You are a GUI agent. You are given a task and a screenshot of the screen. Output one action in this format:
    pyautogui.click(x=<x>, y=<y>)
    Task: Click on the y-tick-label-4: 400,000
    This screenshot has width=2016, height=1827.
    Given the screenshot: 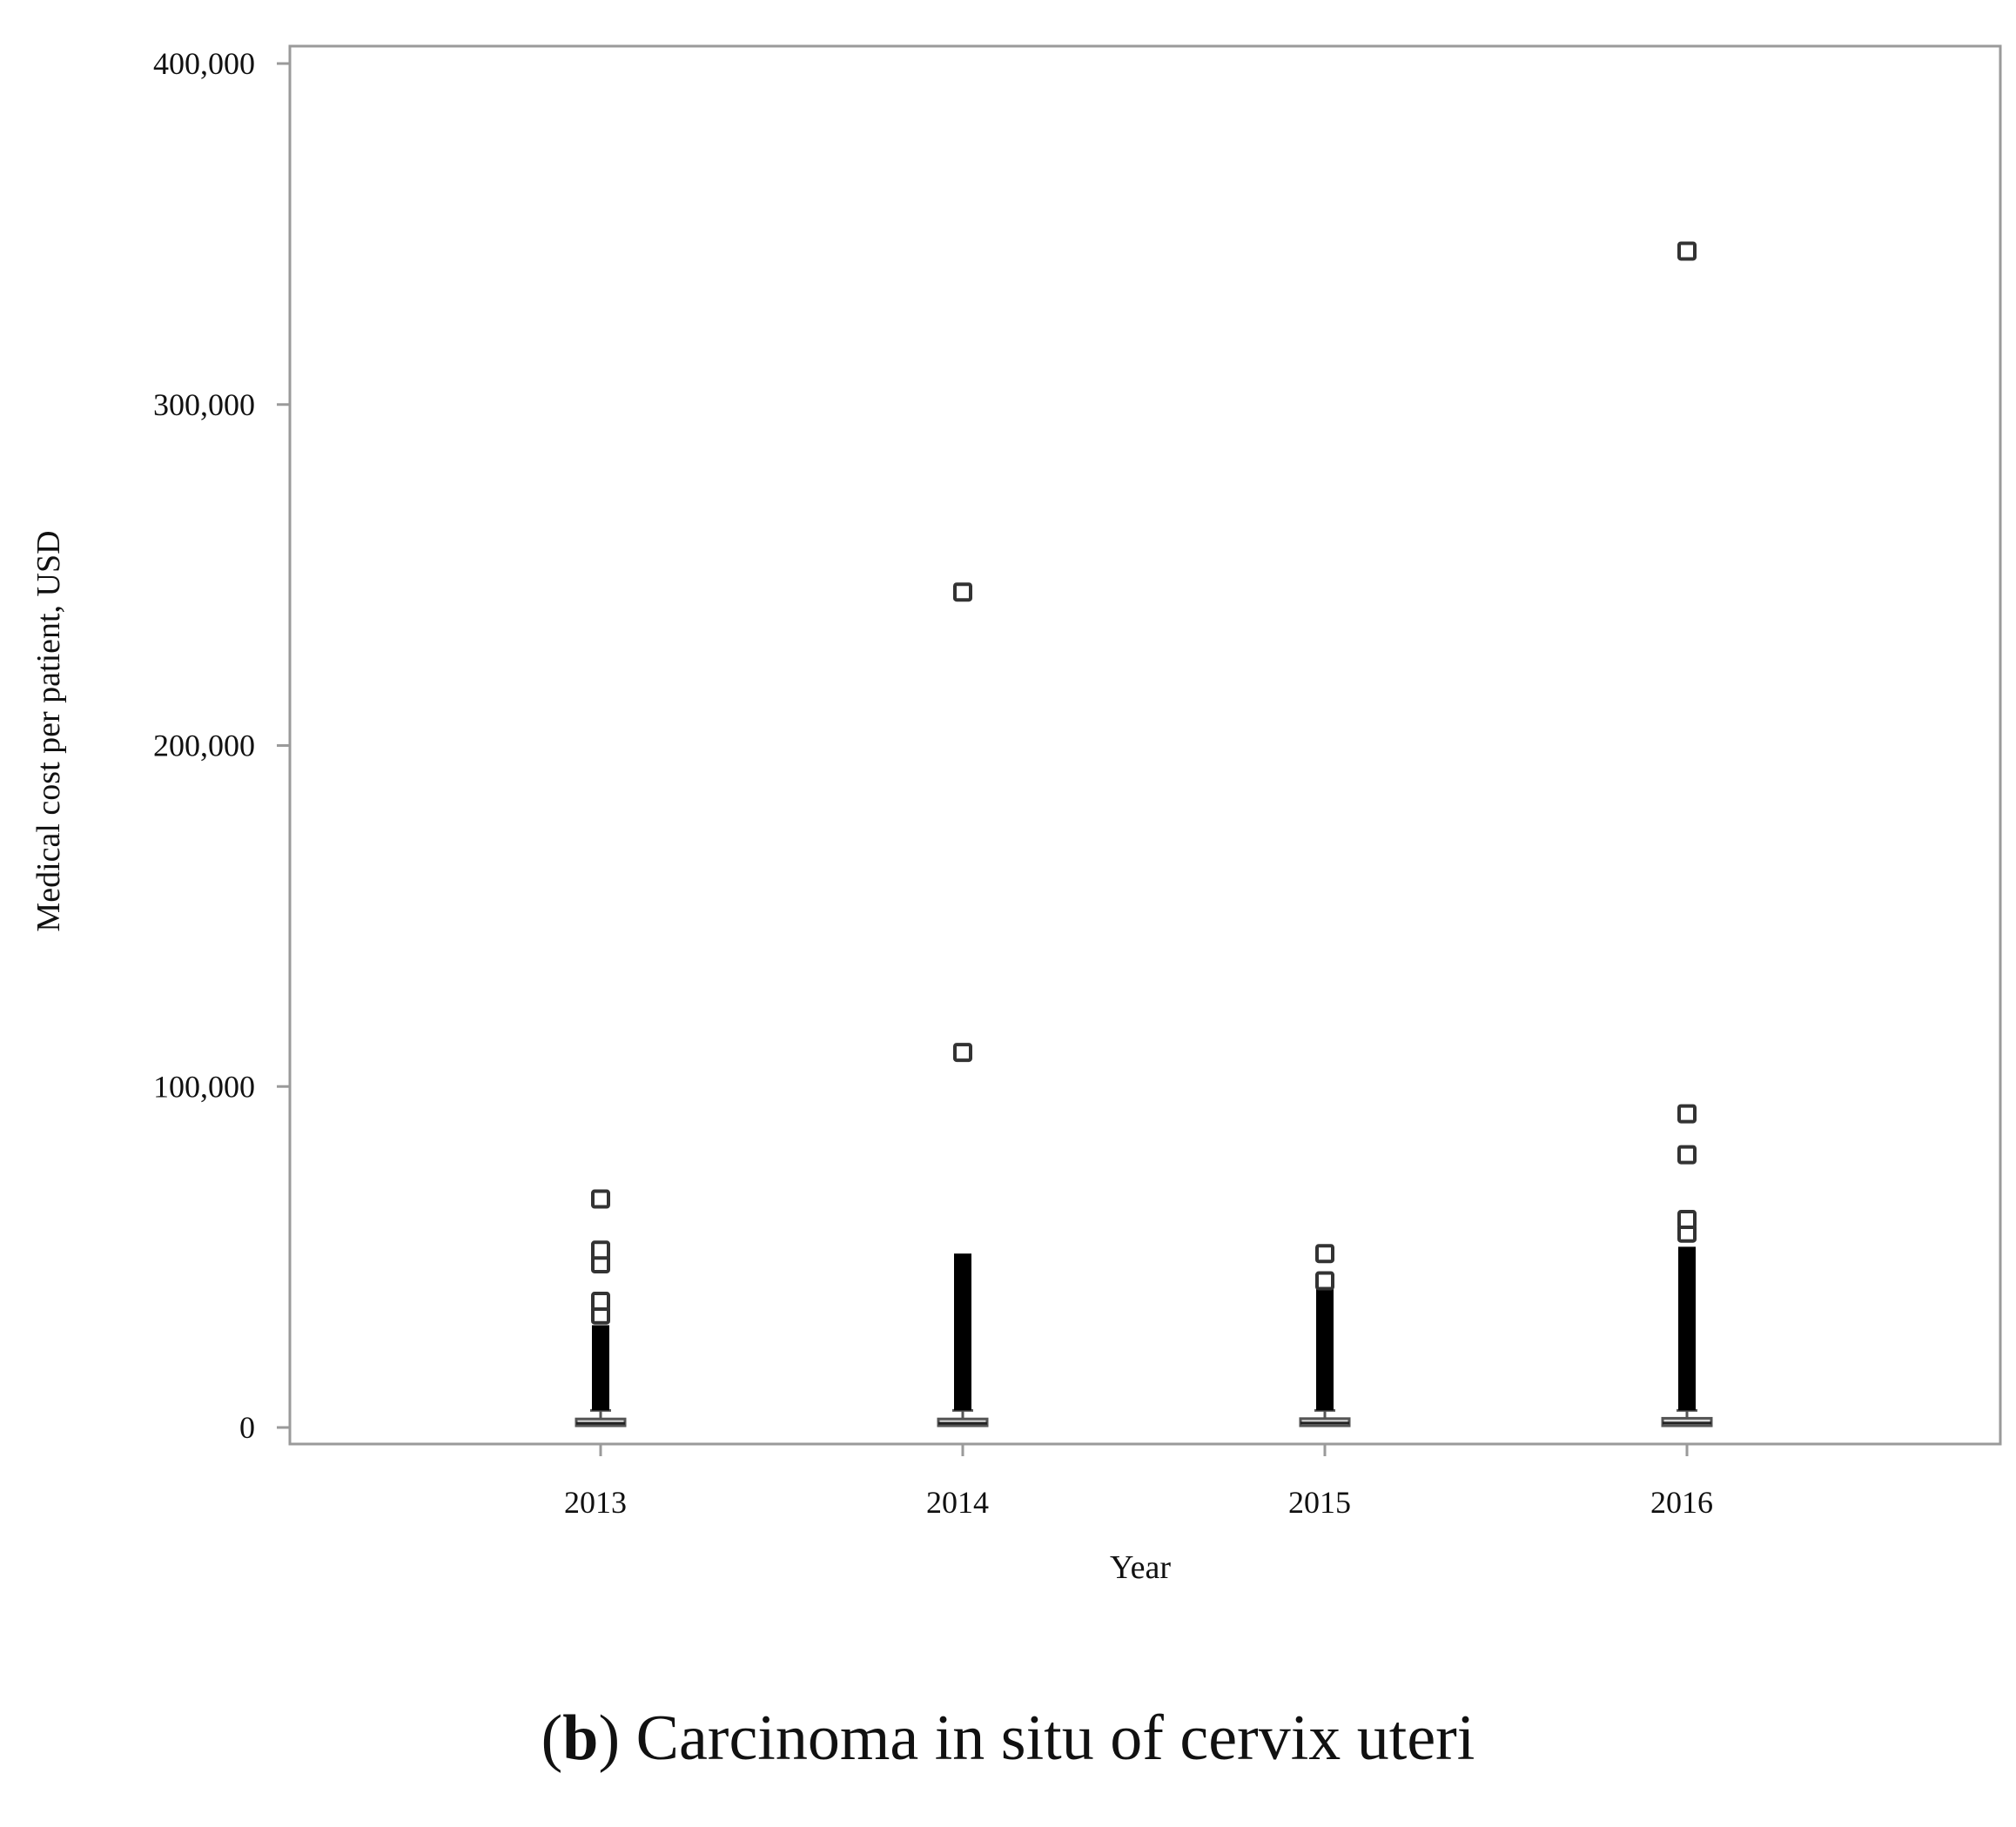 What is the action you would take?
    pyautogui.click(x=204, y=63)
    